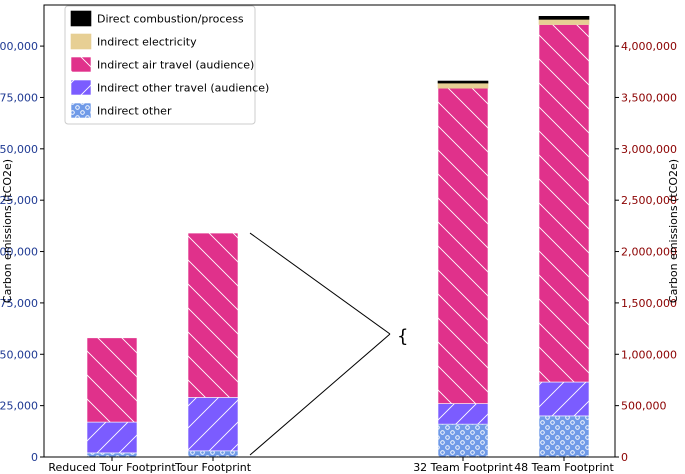 This screenshot has width=685, height=474. What do you see at coordinates (463, 414) in the screenshot?
I see `bar-segment-indirect-other-travel-audience-32-team-footprint` at bounding box center [463, 414].